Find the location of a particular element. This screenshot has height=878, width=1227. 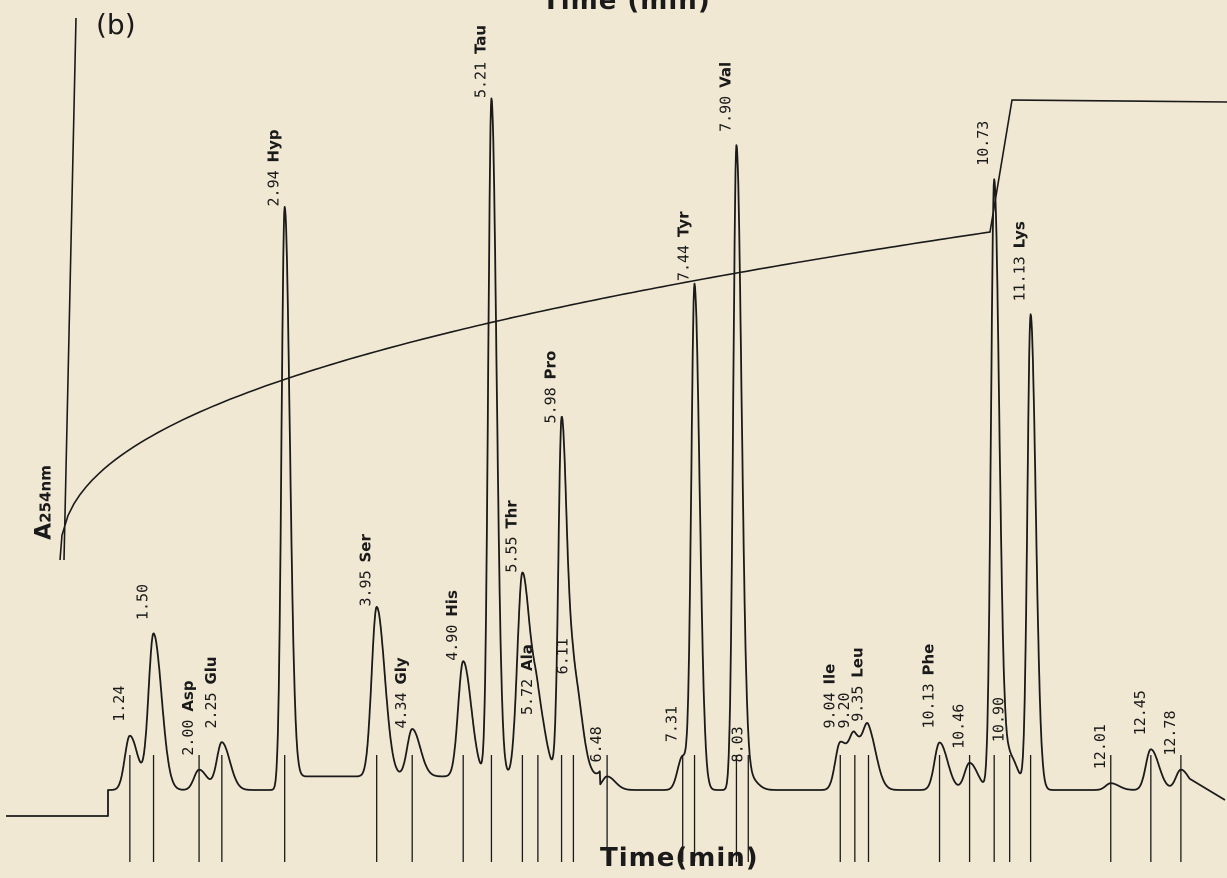

amino-acid-label: Thr is located at coordinates (511, 514).